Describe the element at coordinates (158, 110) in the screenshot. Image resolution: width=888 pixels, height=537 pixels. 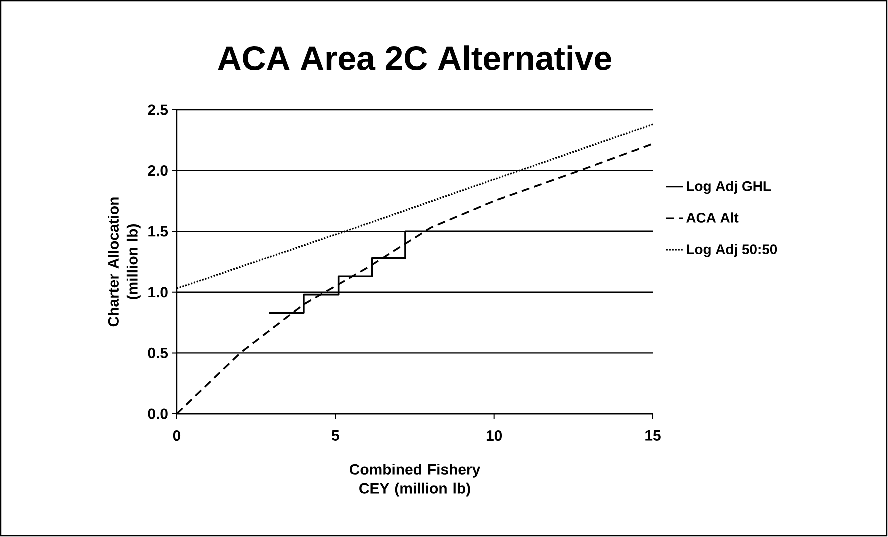
I see `y-tick-label: 2.5` at that location.